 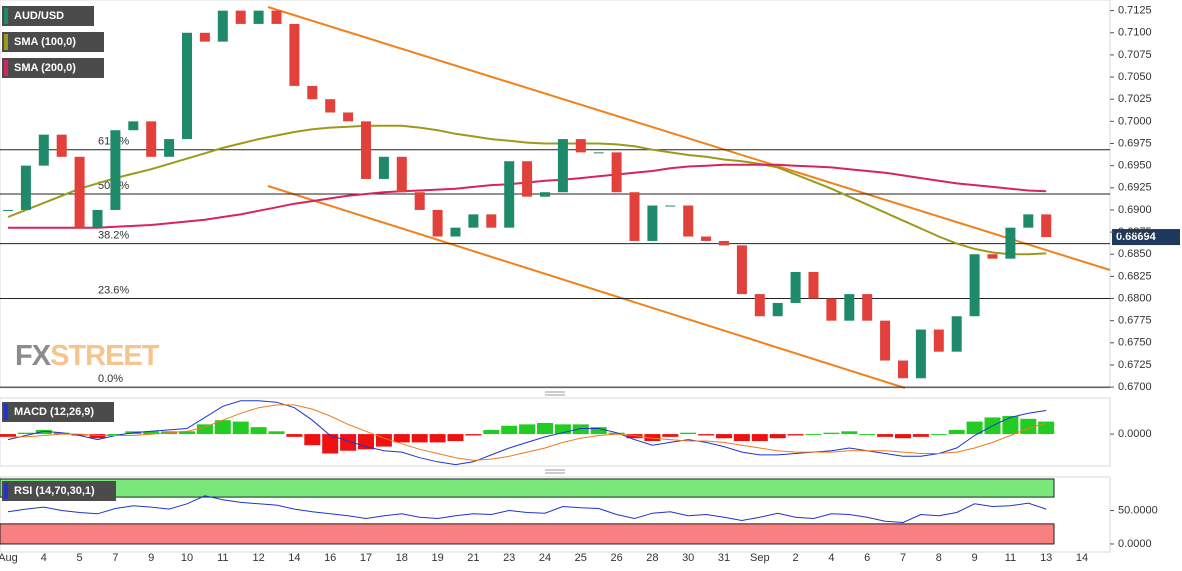 What do you see at coordinates (1135, 321) in the screenshot?
I see `y-tick-label: 0.6775` at bounding box center [1135, 321].